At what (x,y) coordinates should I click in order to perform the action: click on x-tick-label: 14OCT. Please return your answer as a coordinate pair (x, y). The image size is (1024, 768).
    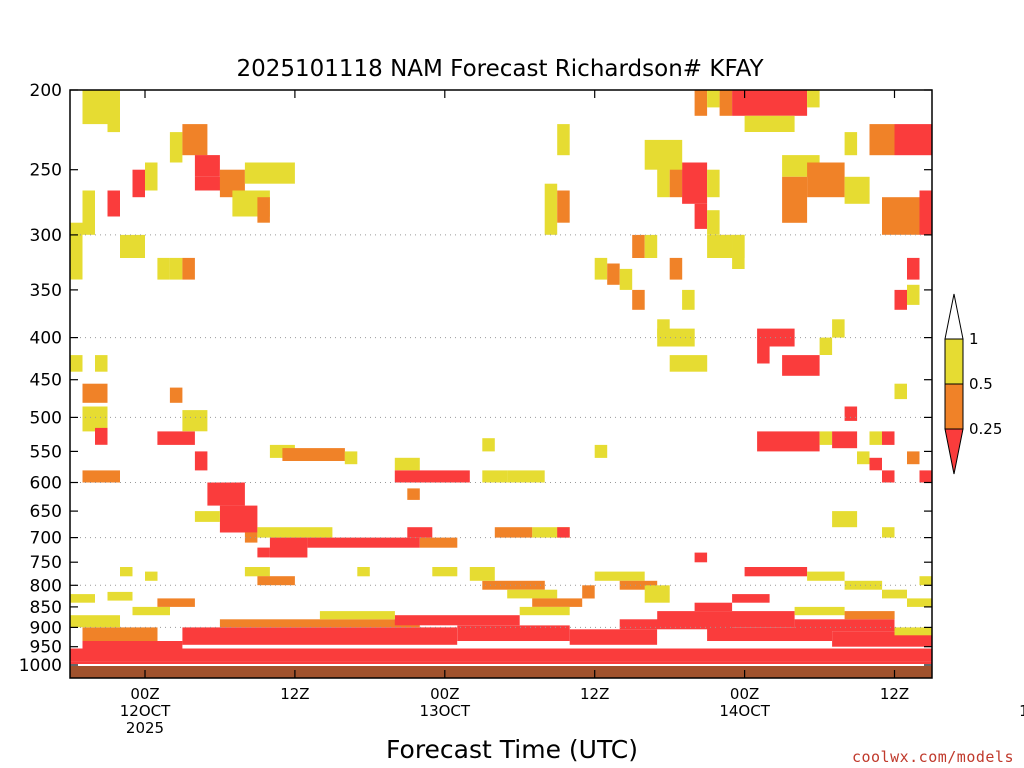
    Looking at the image, I should click on (744, 711).